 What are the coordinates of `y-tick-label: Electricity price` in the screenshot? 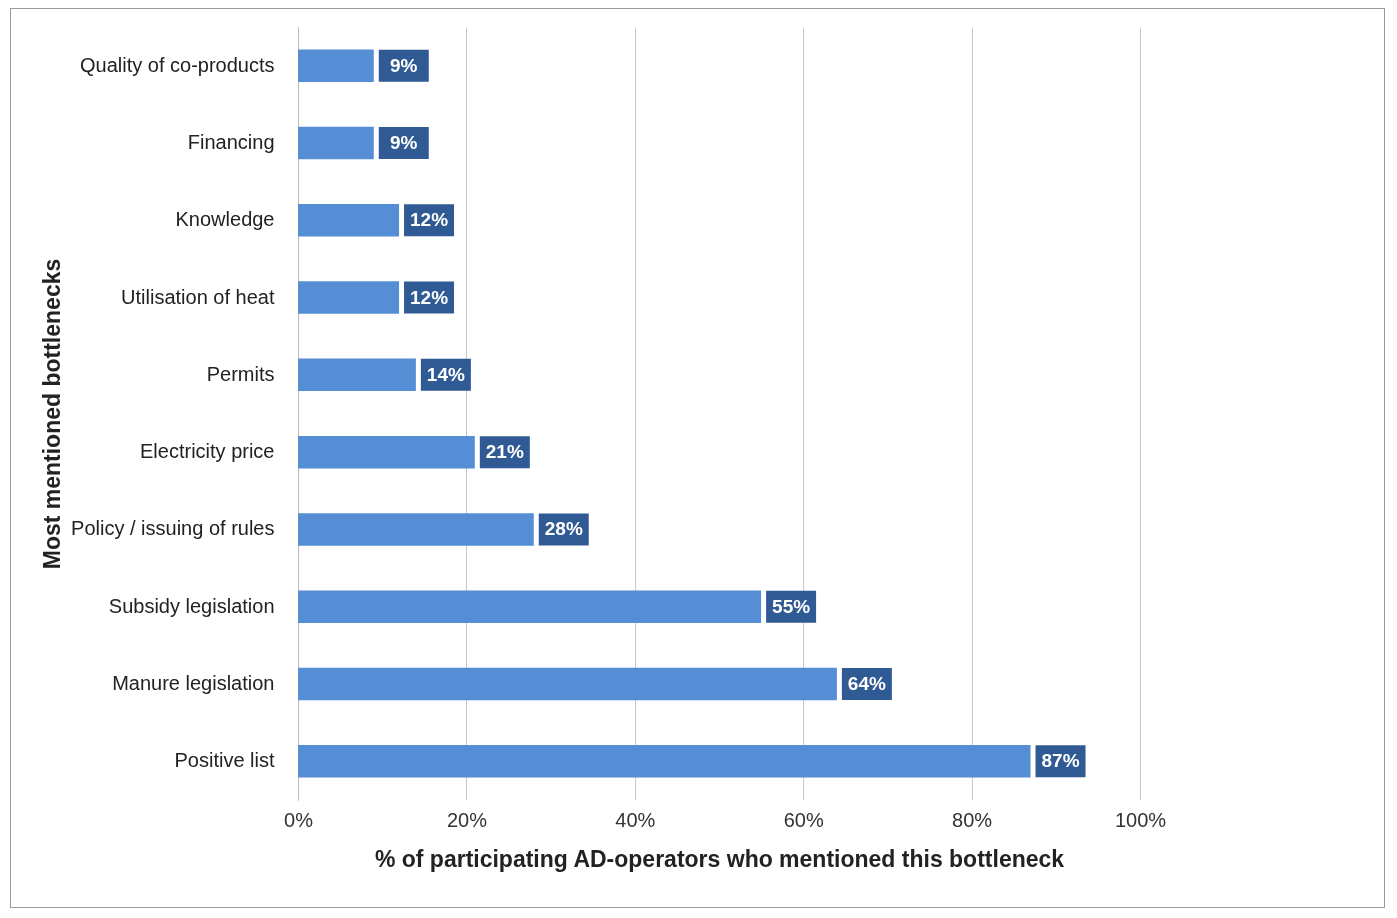 It's located at (207, 451).